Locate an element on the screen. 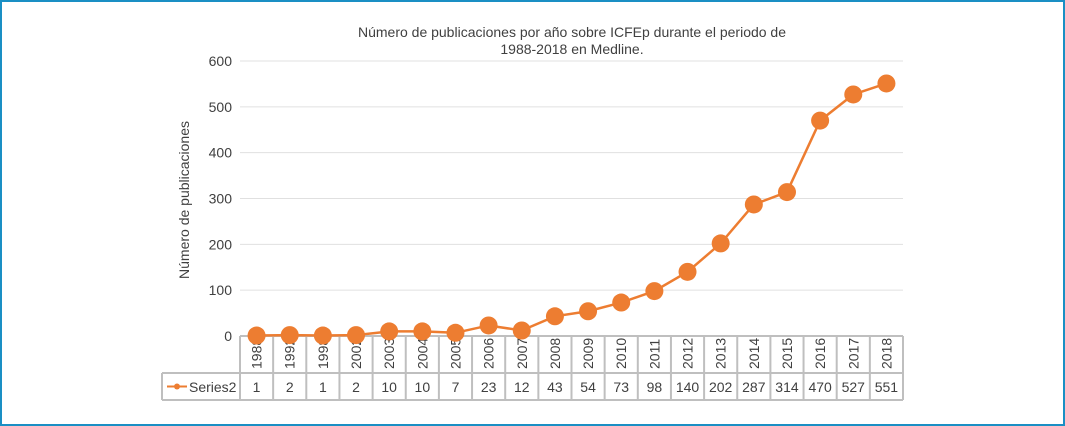  legend-marker is located at coordinates (177, 386).